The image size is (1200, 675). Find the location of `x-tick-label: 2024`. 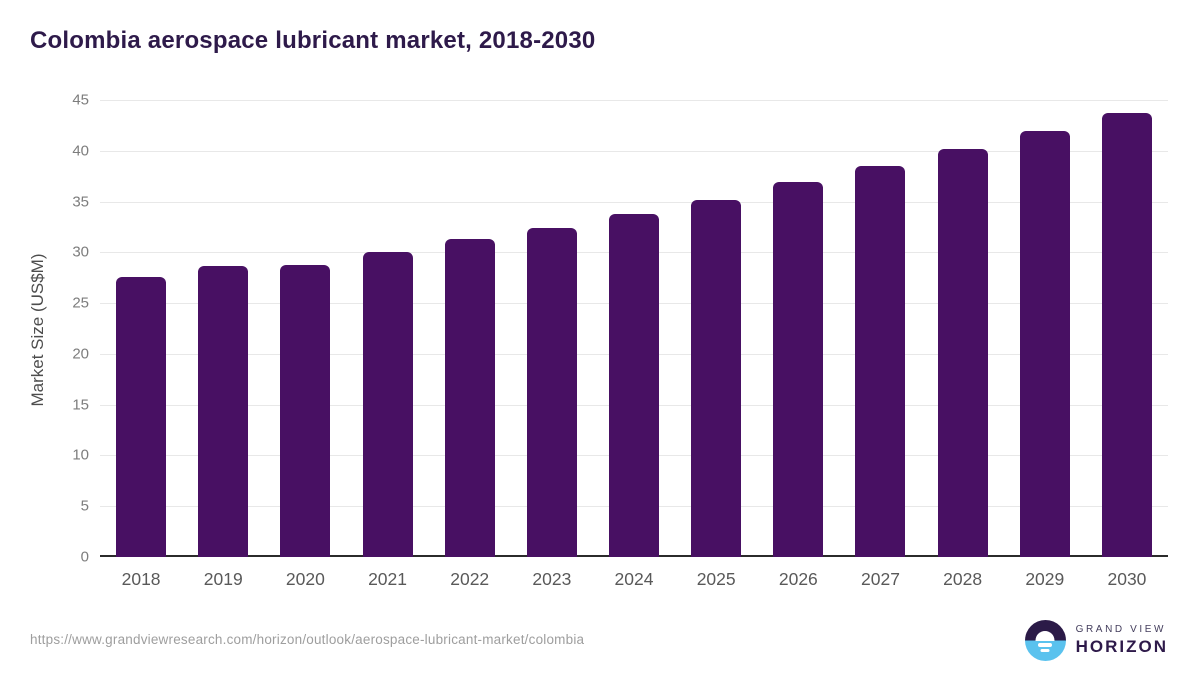

x-tick-label: 2024 is located at coordinates (634, 579).